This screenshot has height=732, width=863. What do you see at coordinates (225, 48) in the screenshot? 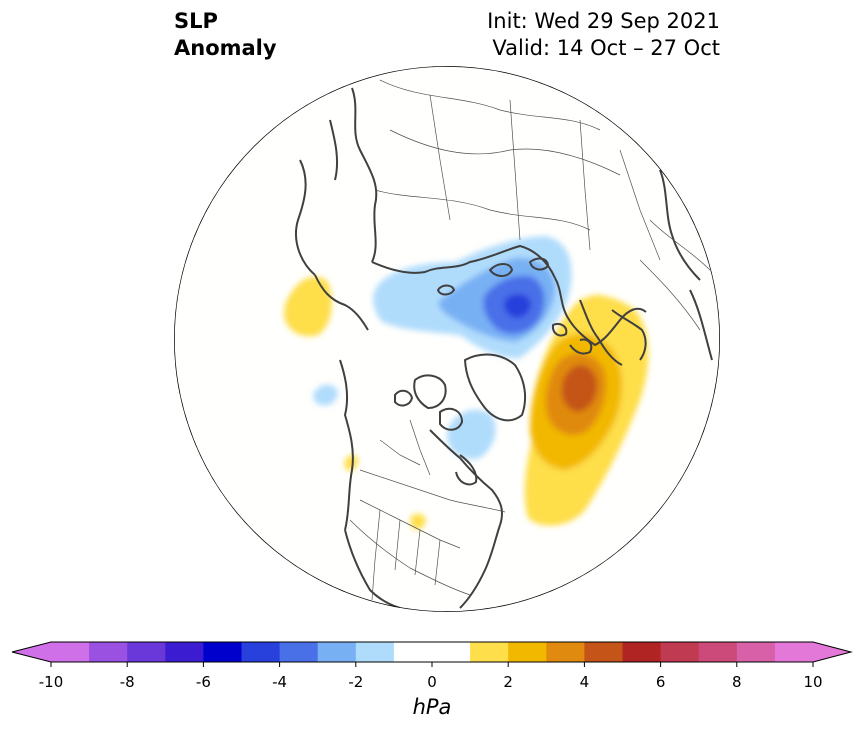
I see `map-title-line2: Anomaly` at bounding box center [225, 48].